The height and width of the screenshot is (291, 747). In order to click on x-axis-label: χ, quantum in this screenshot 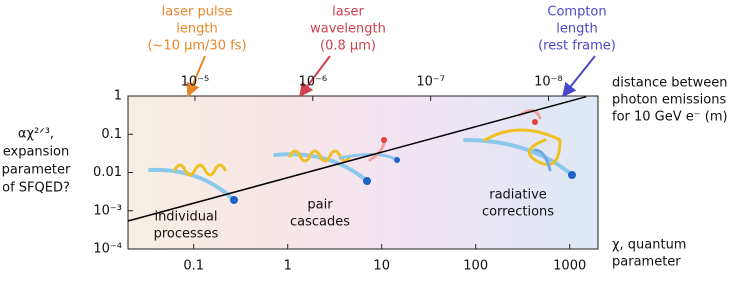, I will do `click(649, 245)`.